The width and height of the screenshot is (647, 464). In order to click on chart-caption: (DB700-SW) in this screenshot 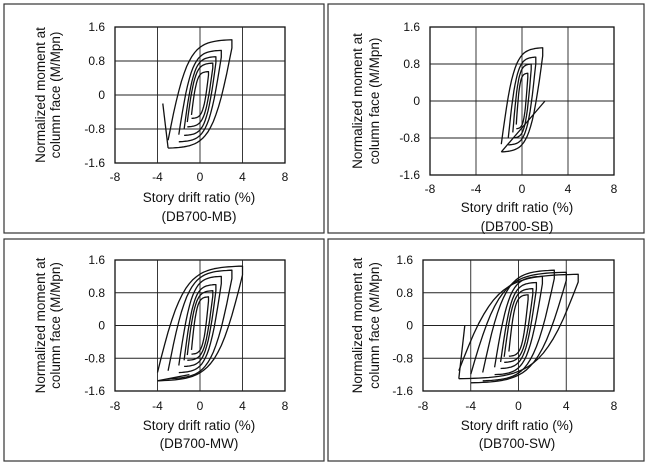, I will do `click(517, 443)`.